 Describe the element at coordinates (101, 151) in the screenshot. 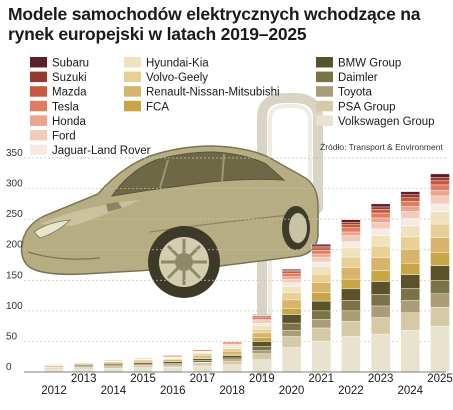

I see `legend-label: Jaguar-Land Rover` at that location.